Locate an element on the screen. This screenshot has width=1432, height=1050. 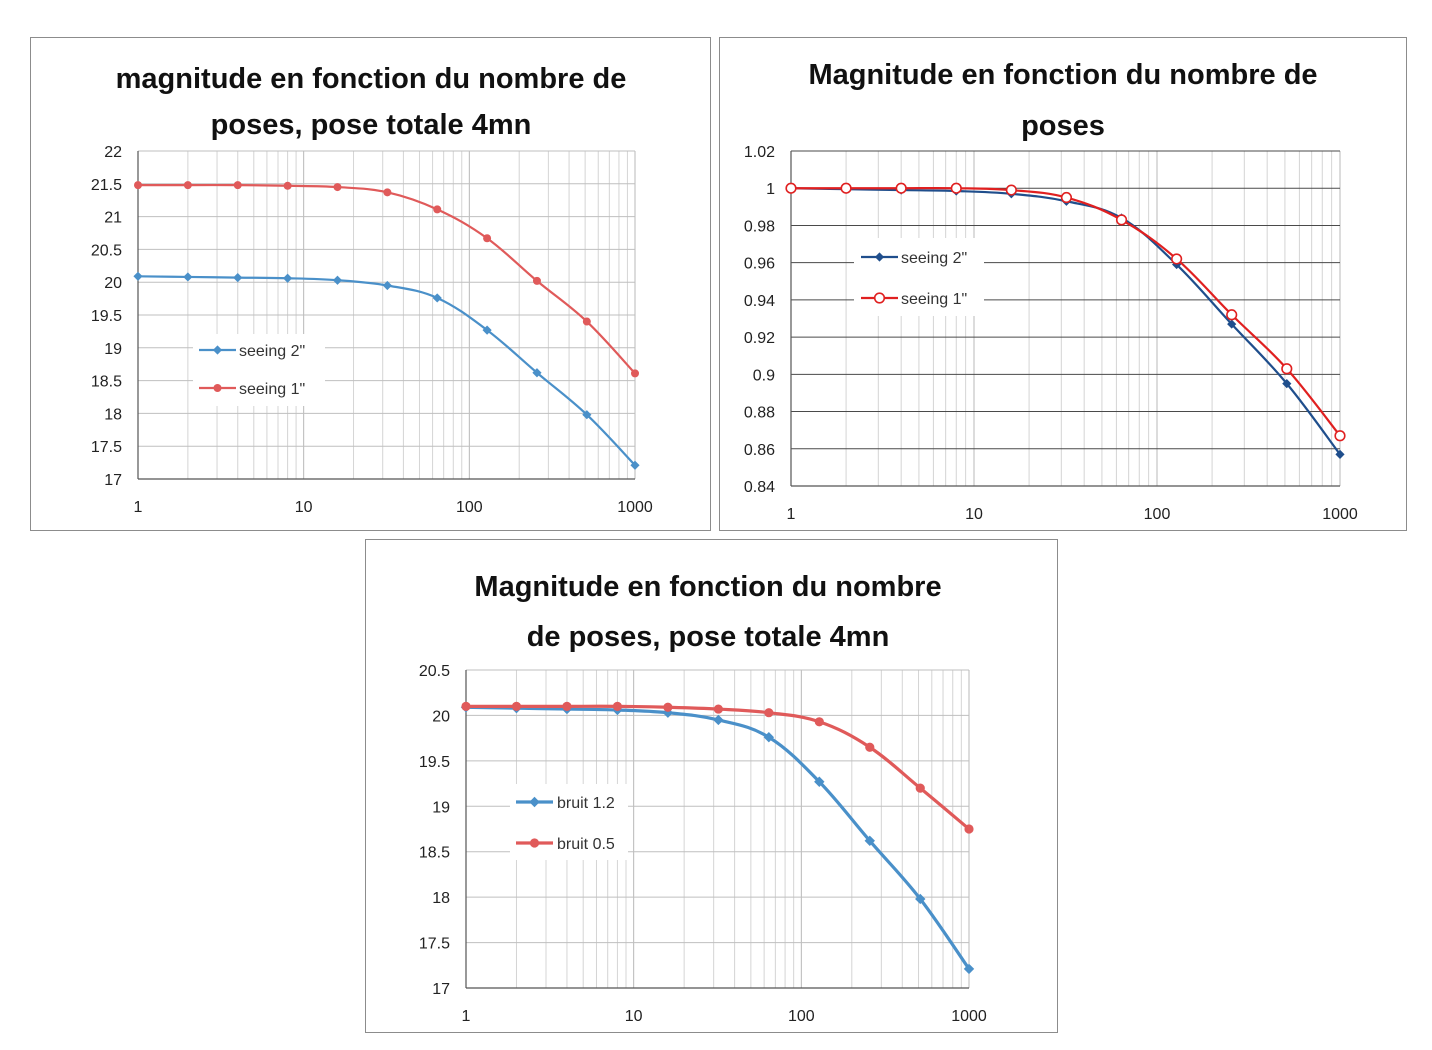
chart-2-y-tick-label: 0.96 is located at coordinates (759, 264).